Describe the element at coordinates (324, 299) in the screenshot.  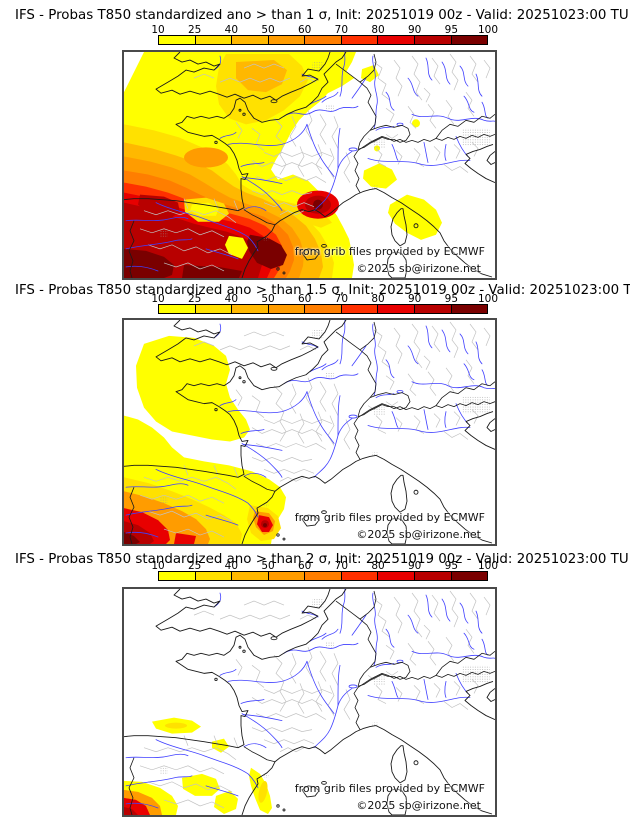
I see `colorbar-ticks-sigma1-5: 10 25 40 50 60 70 80 90 95 100` at that location.